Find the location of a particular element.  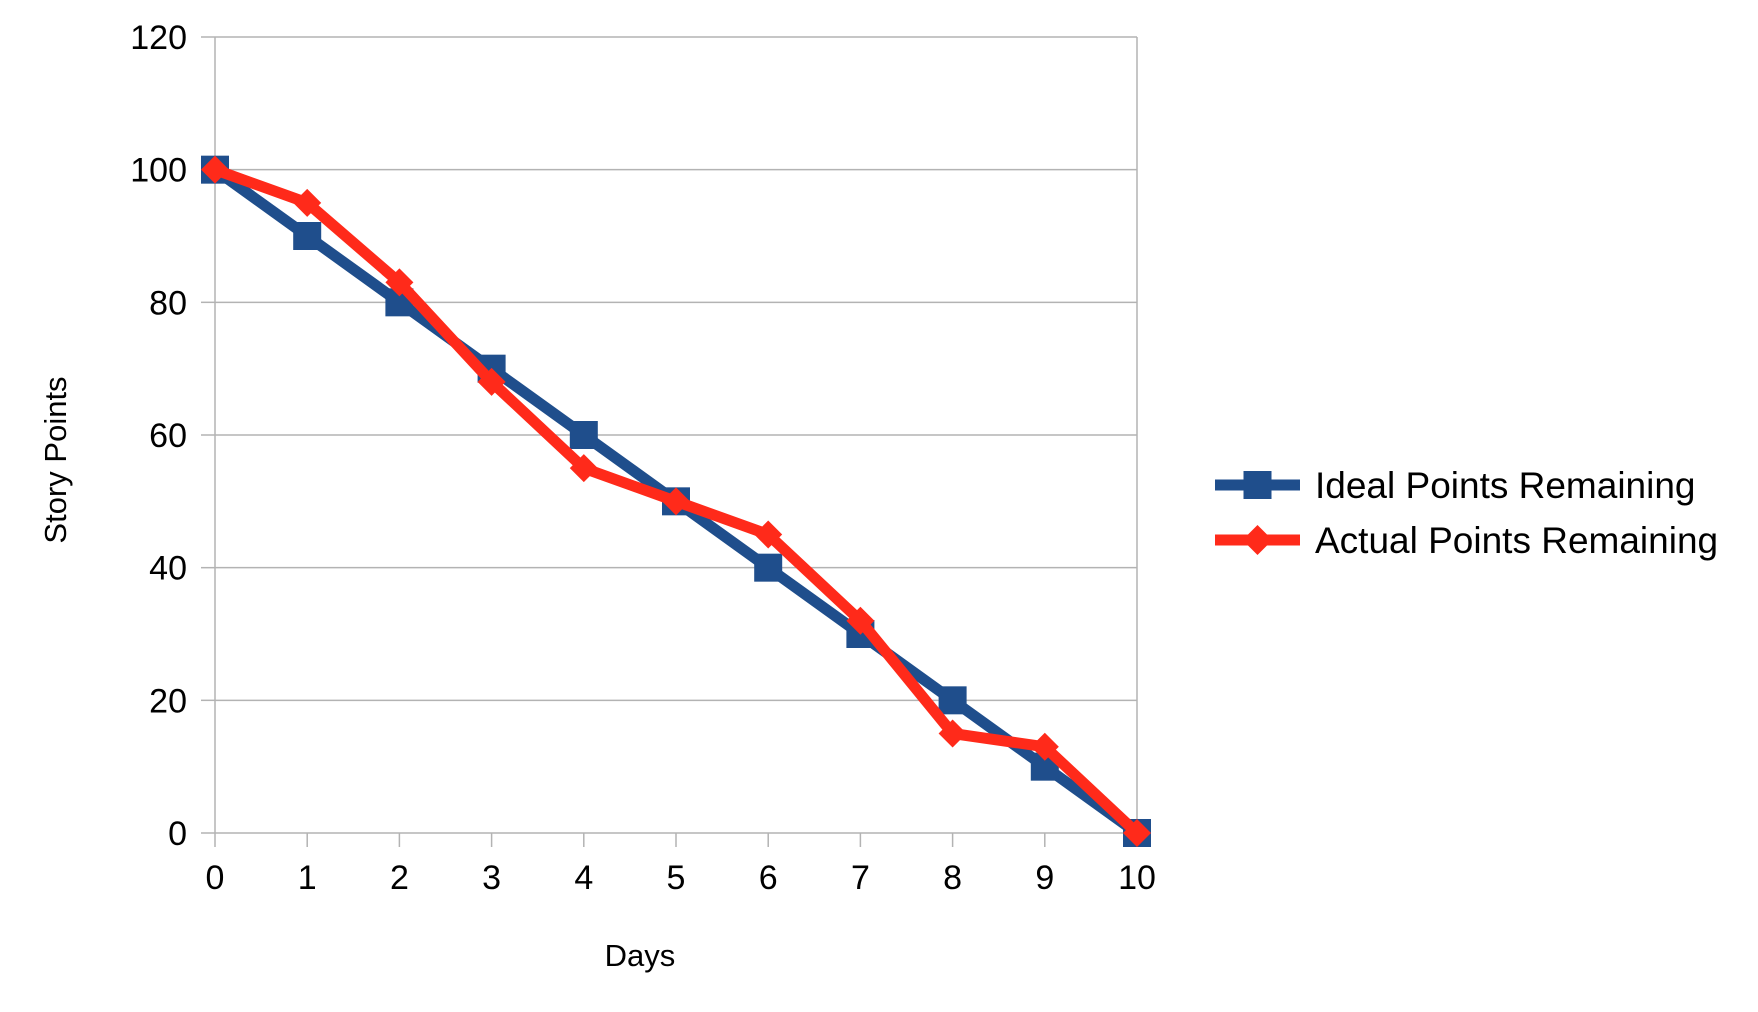

x-tick-label: 8 is located at coordinates (952, 878).